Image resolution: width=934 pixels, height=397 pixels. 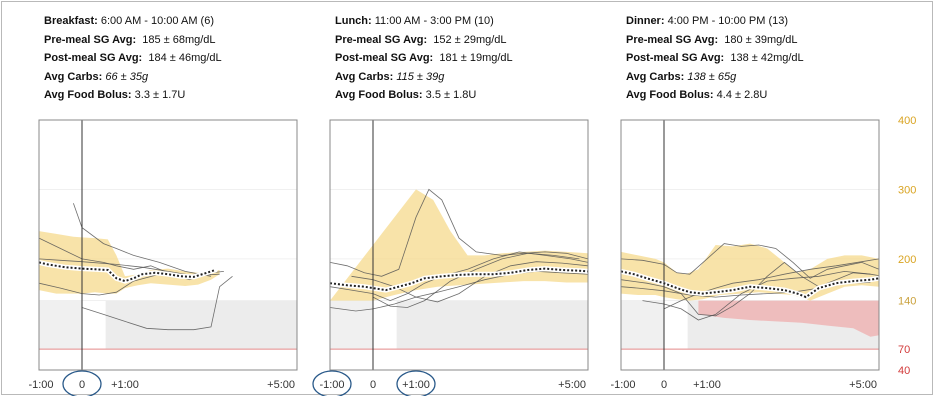 I want to click on pre-meal-row: Pre-meal SG Avg: 185 ± 68mg/dL, so click(x=179, y=40).